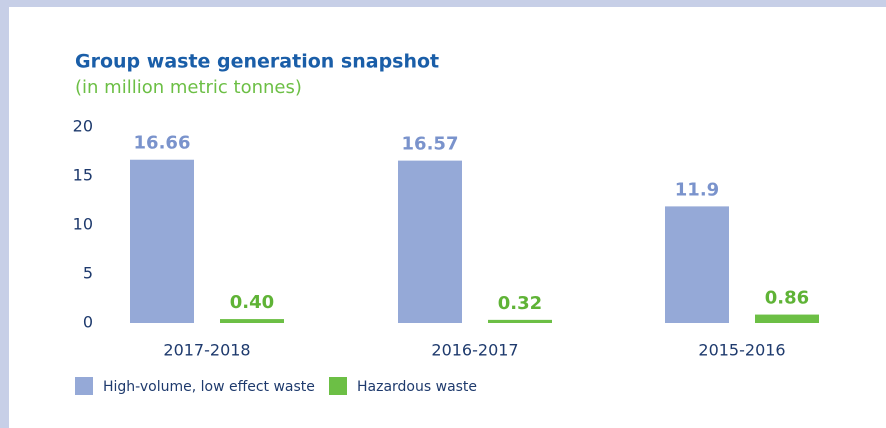 The height and width of the screenshot is (428, 886). What do you see at coordinates (741, 350) in the screenshot?
I see `x-tick-label: 2015-2016` at bounding box center [741, 350].